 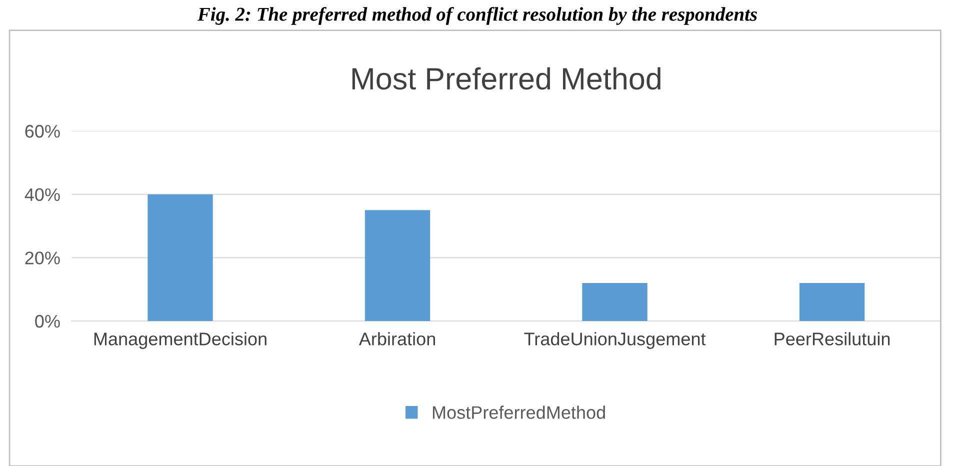 What do you see at coordinates (396, 339) in the screenshot?
I see `x-tick-label: Arbiration` at bounding box center [396, 339].